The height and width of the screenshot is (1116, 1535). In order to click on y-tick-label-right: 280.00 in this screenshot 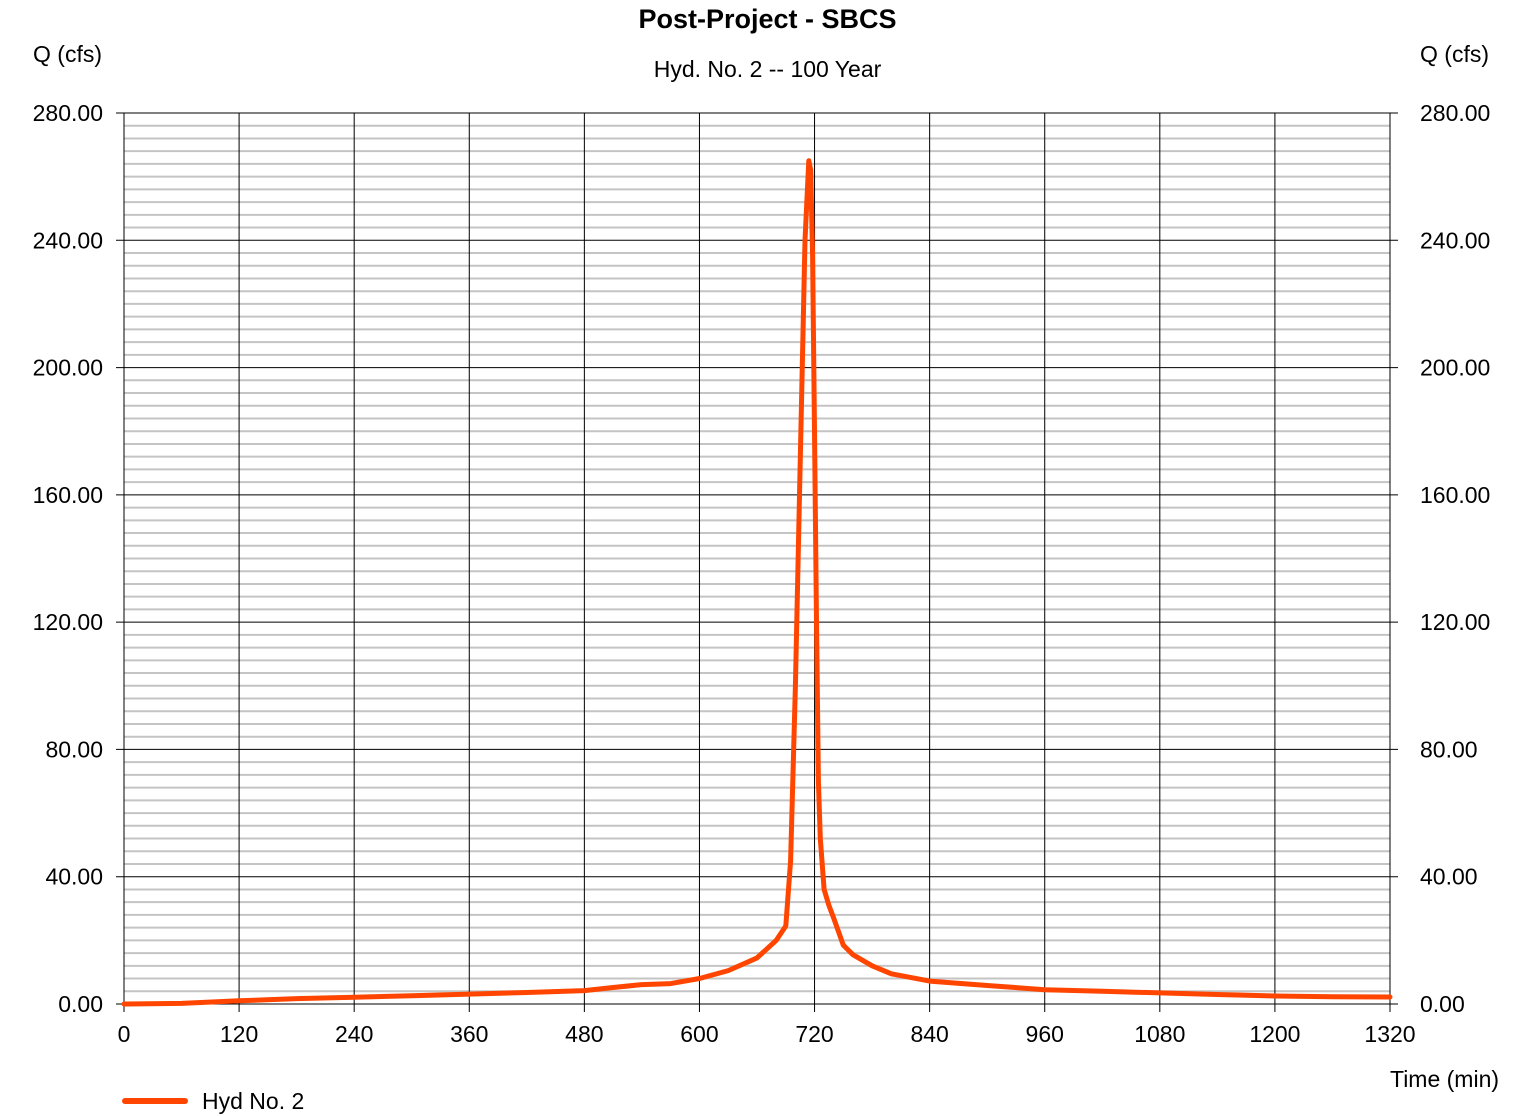, I will do `click(1455, 113)`.